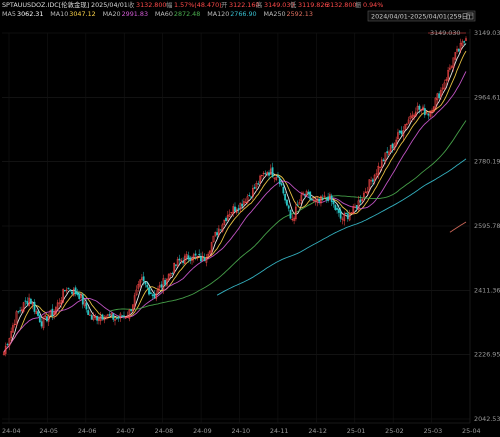  Describe the element at coordinates (487, 355) in the screenshot. I see `y-tick-label: 2226.950` at that location.